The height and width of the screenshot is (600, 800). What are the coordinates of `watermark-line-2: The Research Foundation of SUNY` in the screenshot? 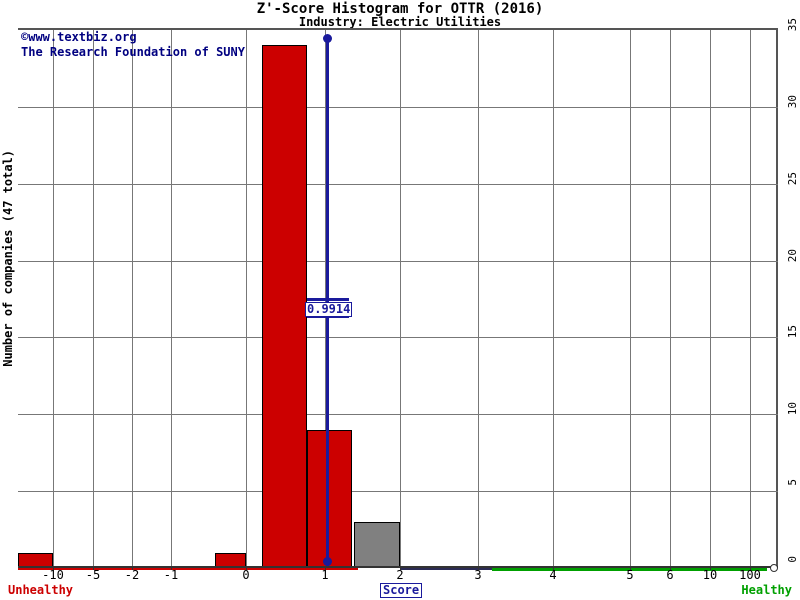 It's located at (133, 52).